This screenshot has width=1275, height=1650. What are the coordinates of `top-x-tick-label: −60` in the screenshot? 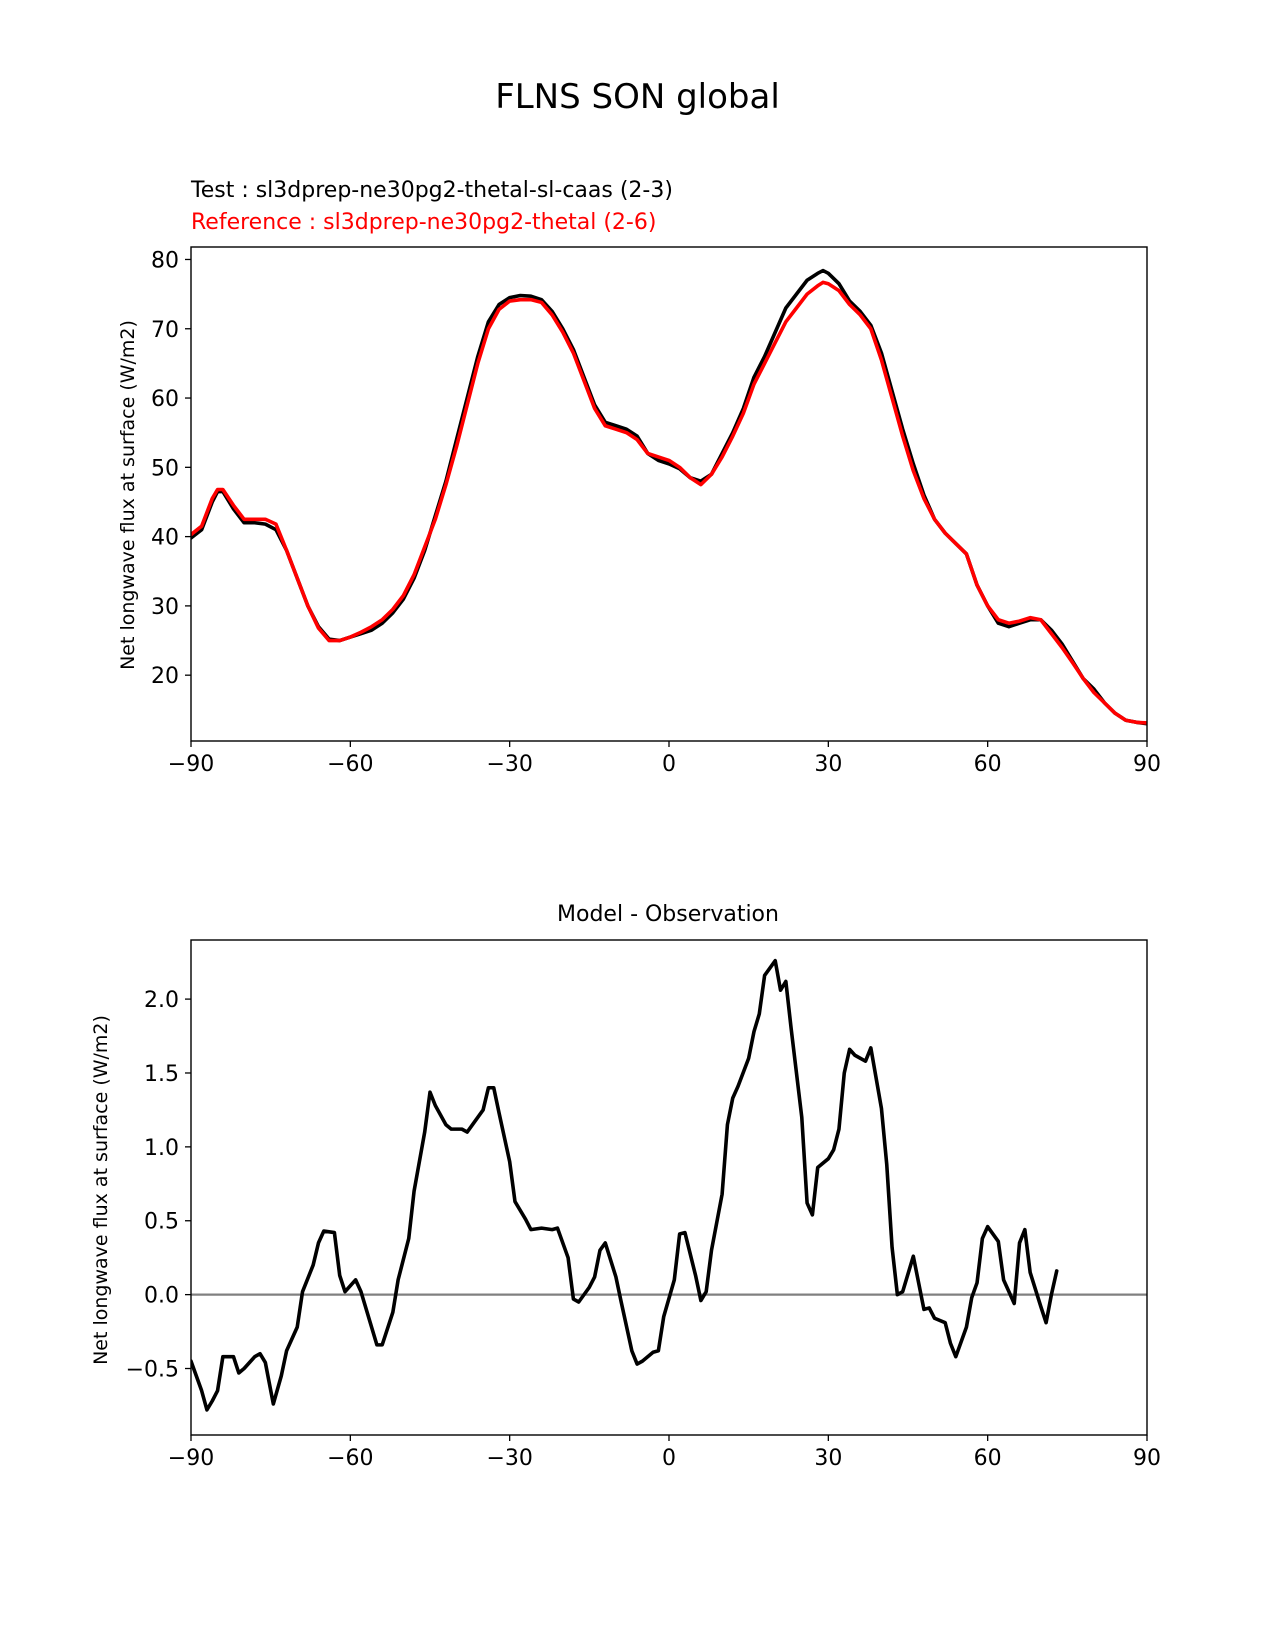 It's located at (350, 764).